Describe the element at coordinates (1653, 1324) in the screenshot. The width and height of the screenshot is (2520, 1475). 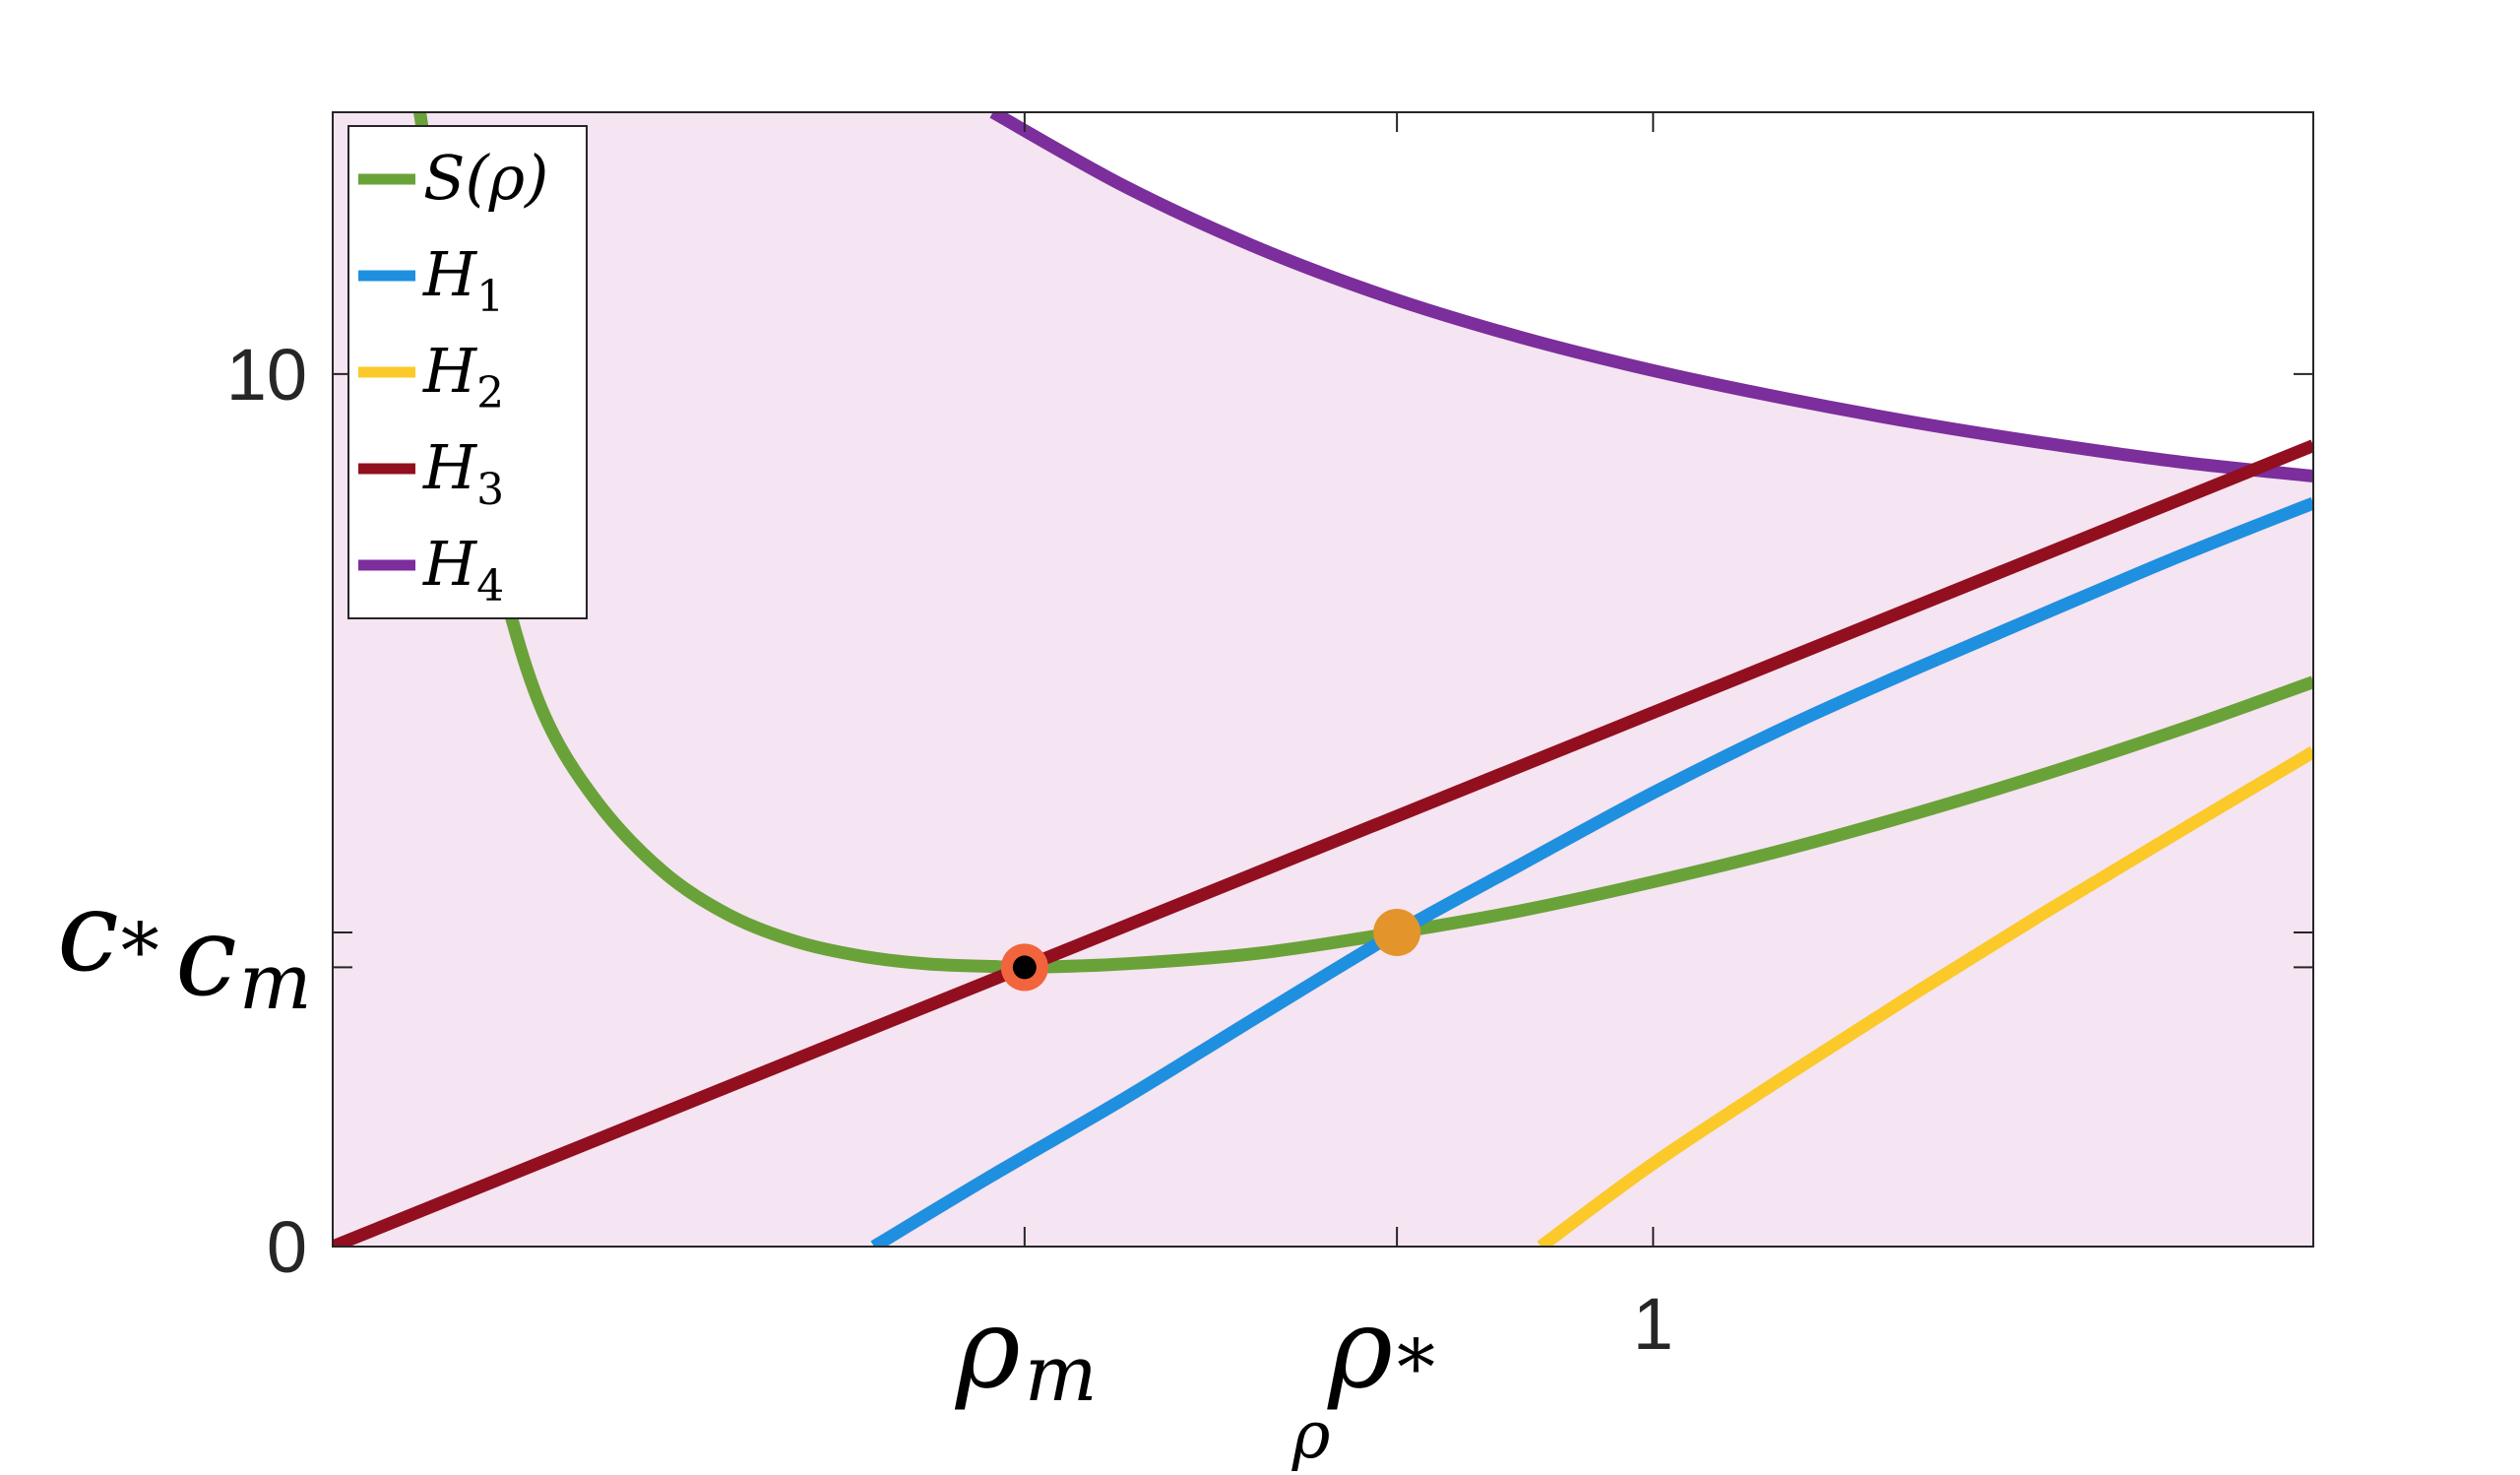
I see `x-tick-label: 1` at that location.